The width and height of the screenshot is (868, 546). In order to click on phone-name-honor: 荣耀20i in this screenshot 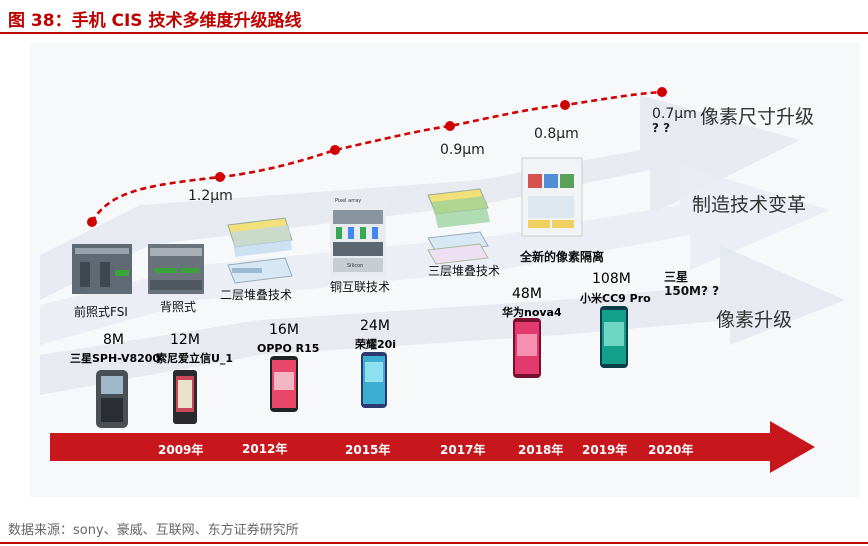, I will do `click(376, 344)`.